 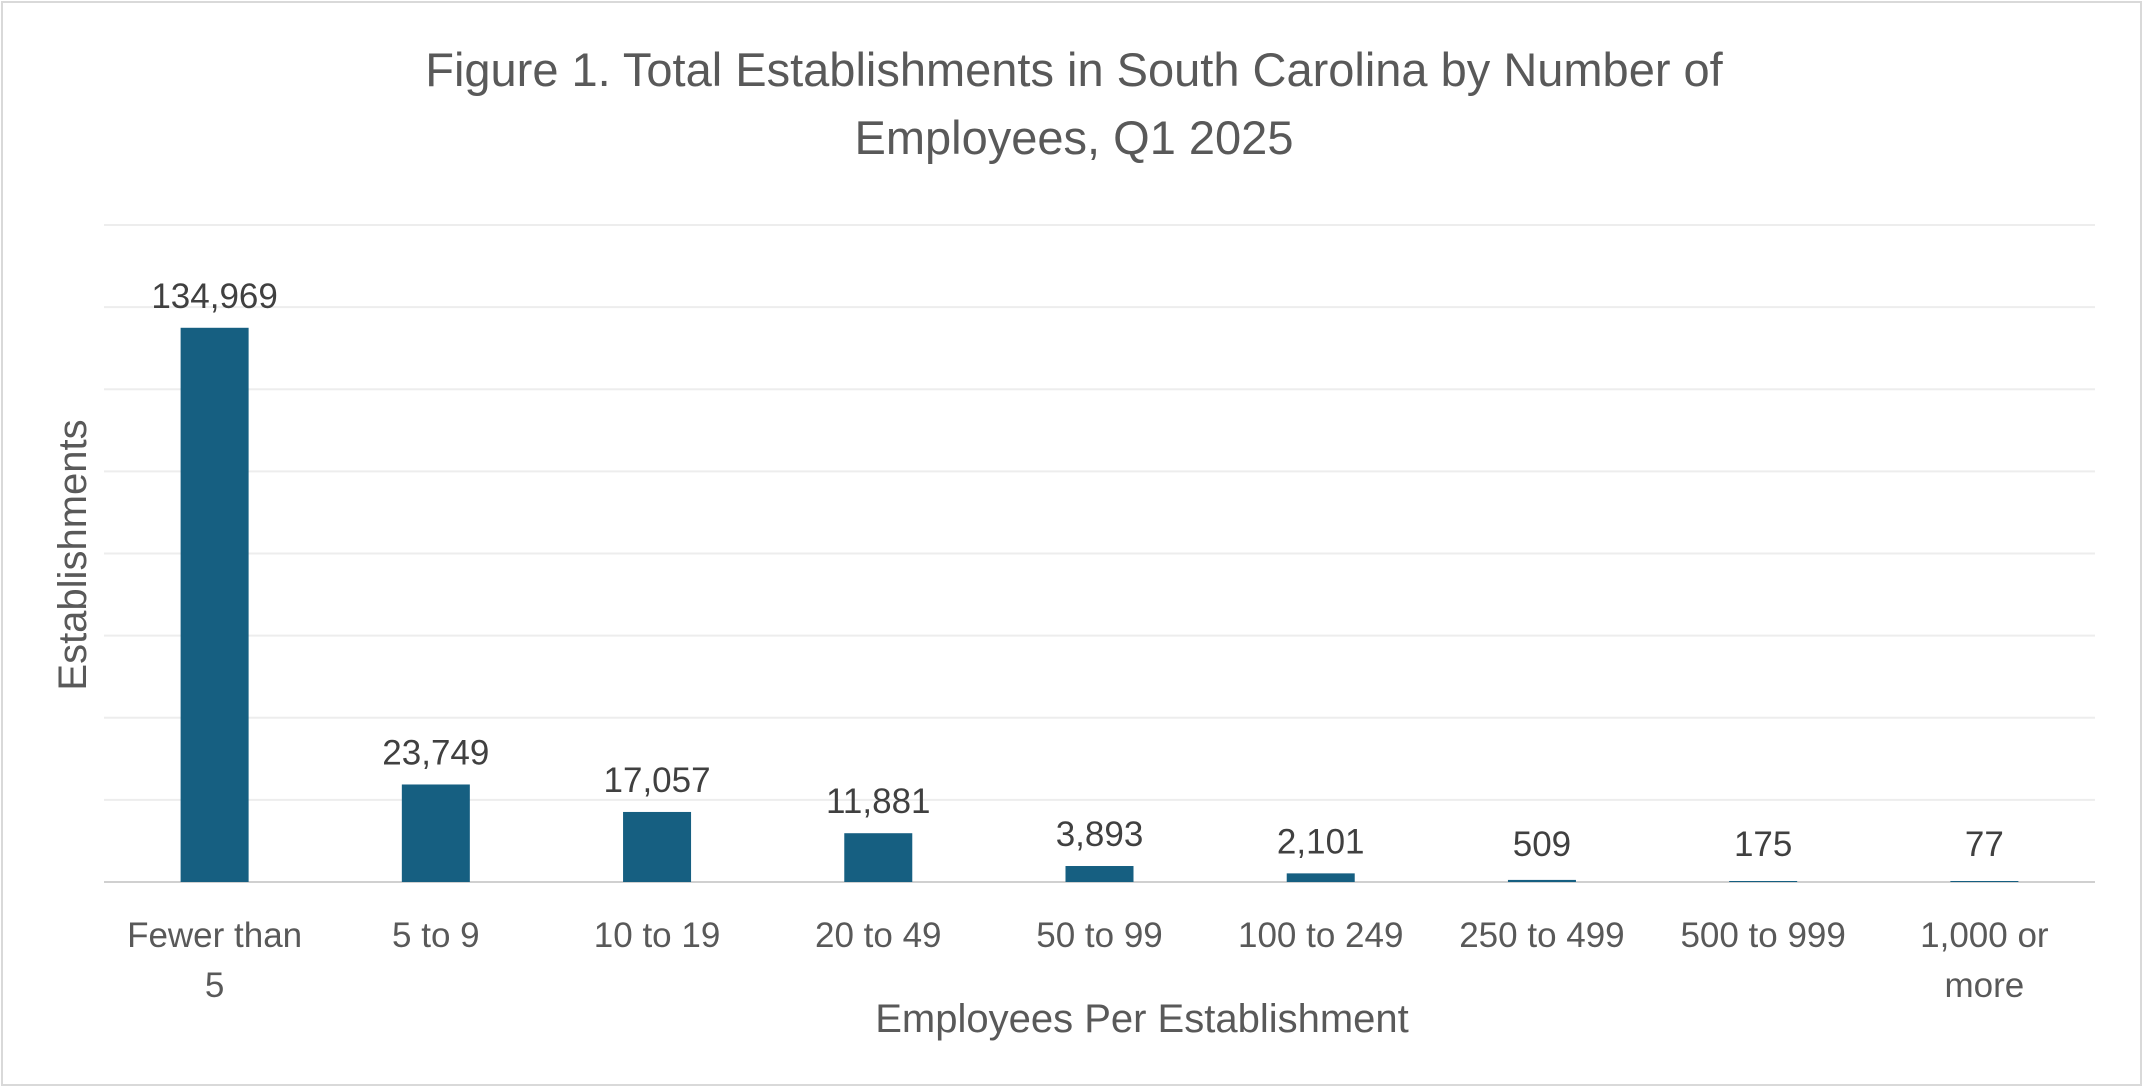 I want to click on data-label: 17,057, so click(x=657, y=780).